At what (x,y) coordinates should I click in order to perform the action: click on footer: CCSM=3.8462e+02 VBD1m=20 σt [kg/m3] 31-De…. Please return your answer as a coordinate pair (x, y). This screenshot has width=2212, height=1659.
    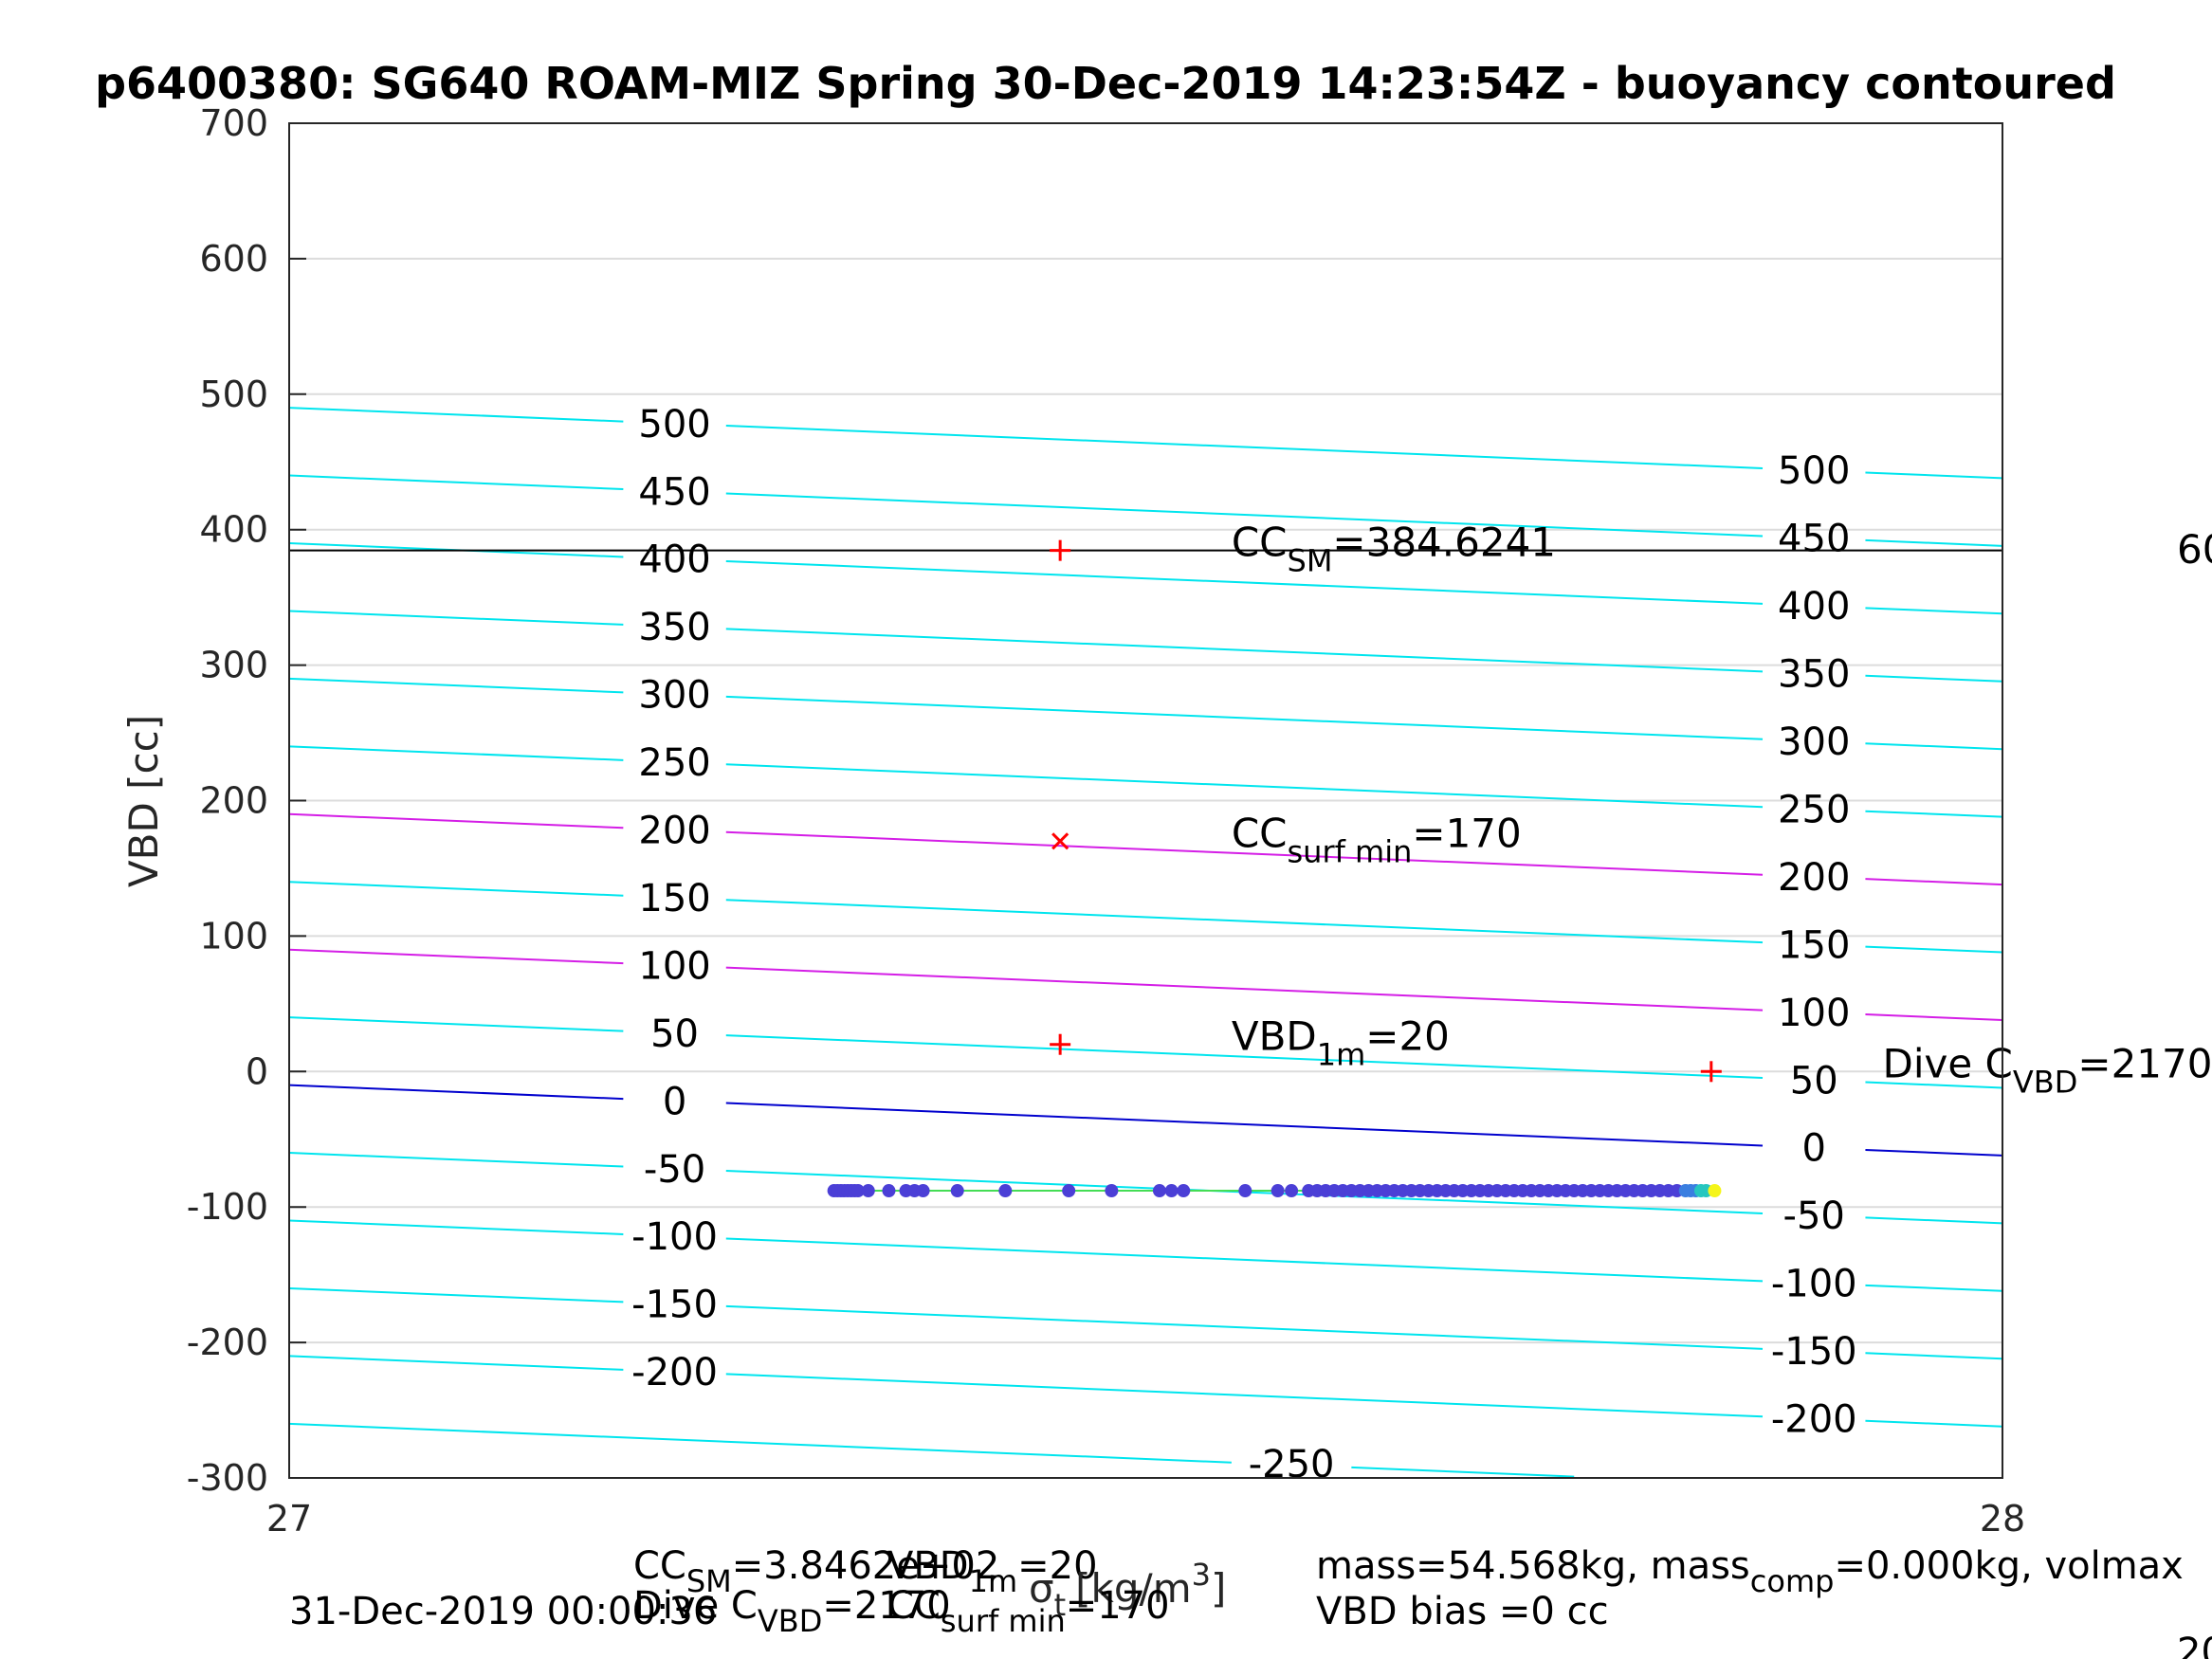
    Looking at the image, I should click on (1250, 1601).